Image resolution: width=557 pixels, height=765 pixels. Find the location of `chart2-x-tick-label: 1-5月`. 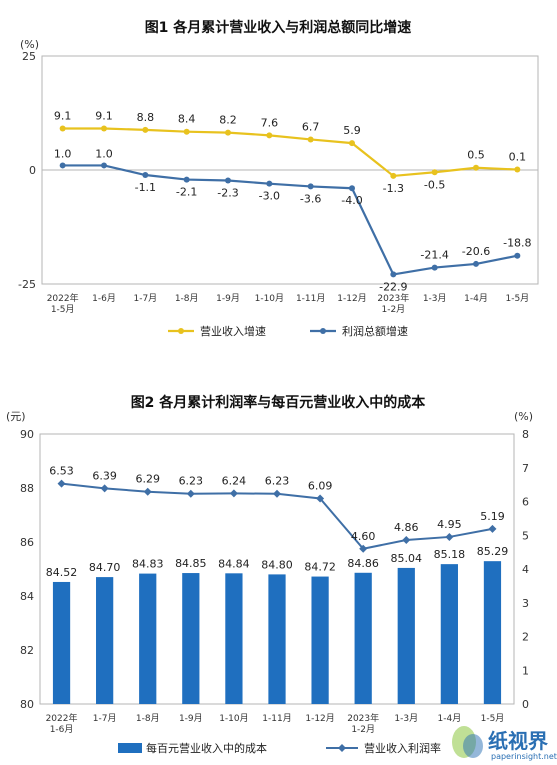

chart2-x-tick-label: 1-5月 is located at coordinates (493, 718).